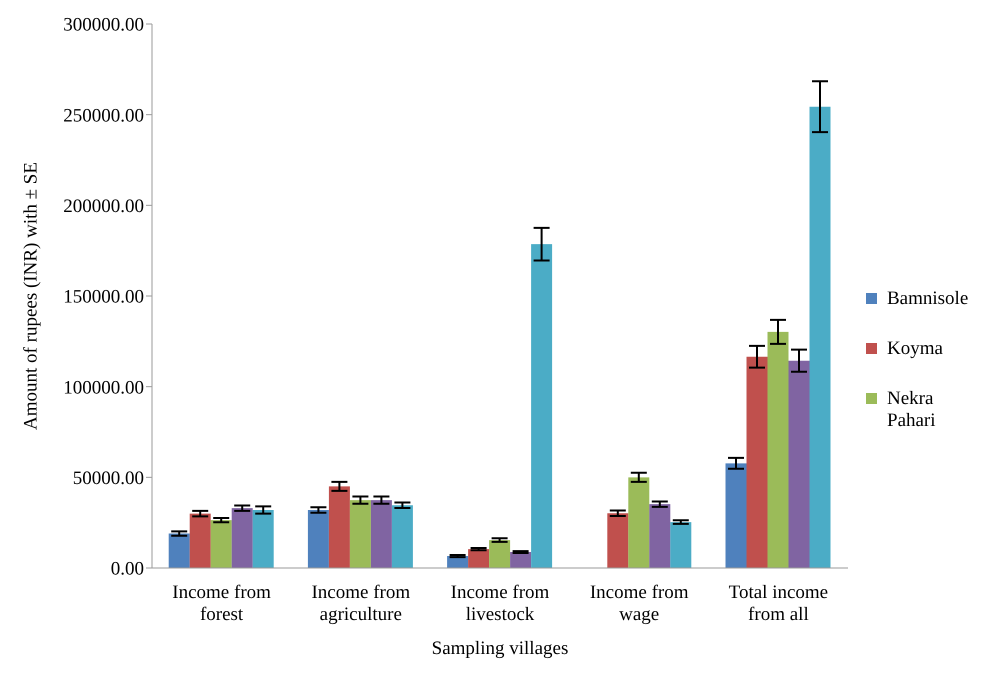 This screenshot has width=984, height=677. I want to click on y-tick-label: 250000.00, so click(103, 115).